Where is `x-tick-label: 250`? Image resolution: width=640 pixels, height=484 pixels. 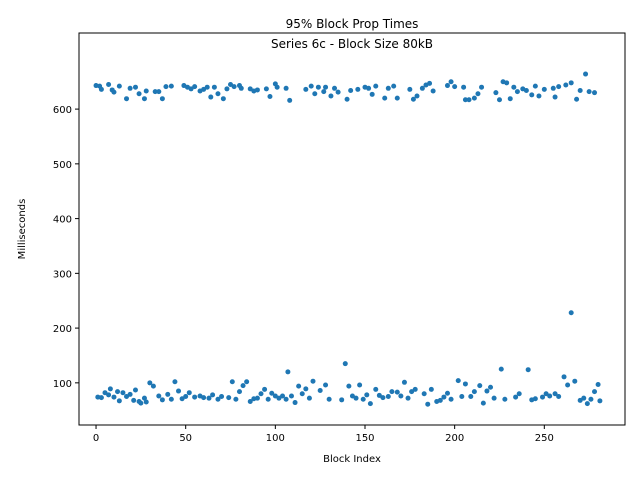 x-tick-label: 250 is located at coordinates (544, 438).